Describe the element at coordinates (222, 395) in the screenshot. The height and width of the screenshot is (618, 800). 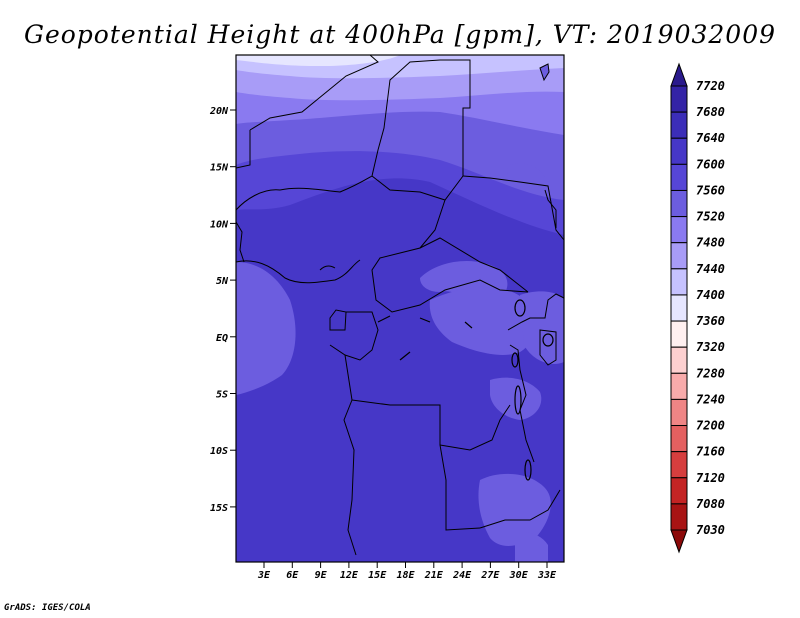
I see `lat-tick-label: 5S` at that location.